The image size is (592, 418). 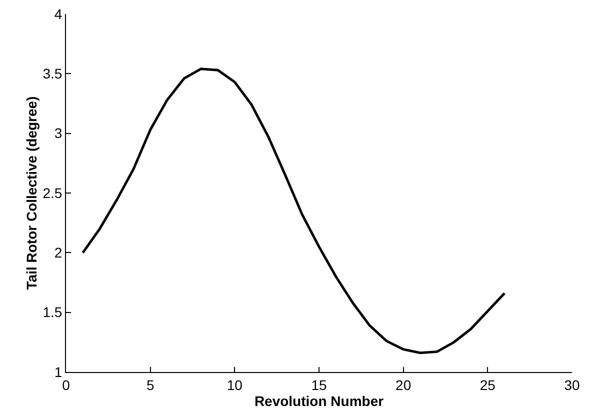 I want to click on y-axis-title: Tail Rotor Collective (degree), so click(x=31, y=193).